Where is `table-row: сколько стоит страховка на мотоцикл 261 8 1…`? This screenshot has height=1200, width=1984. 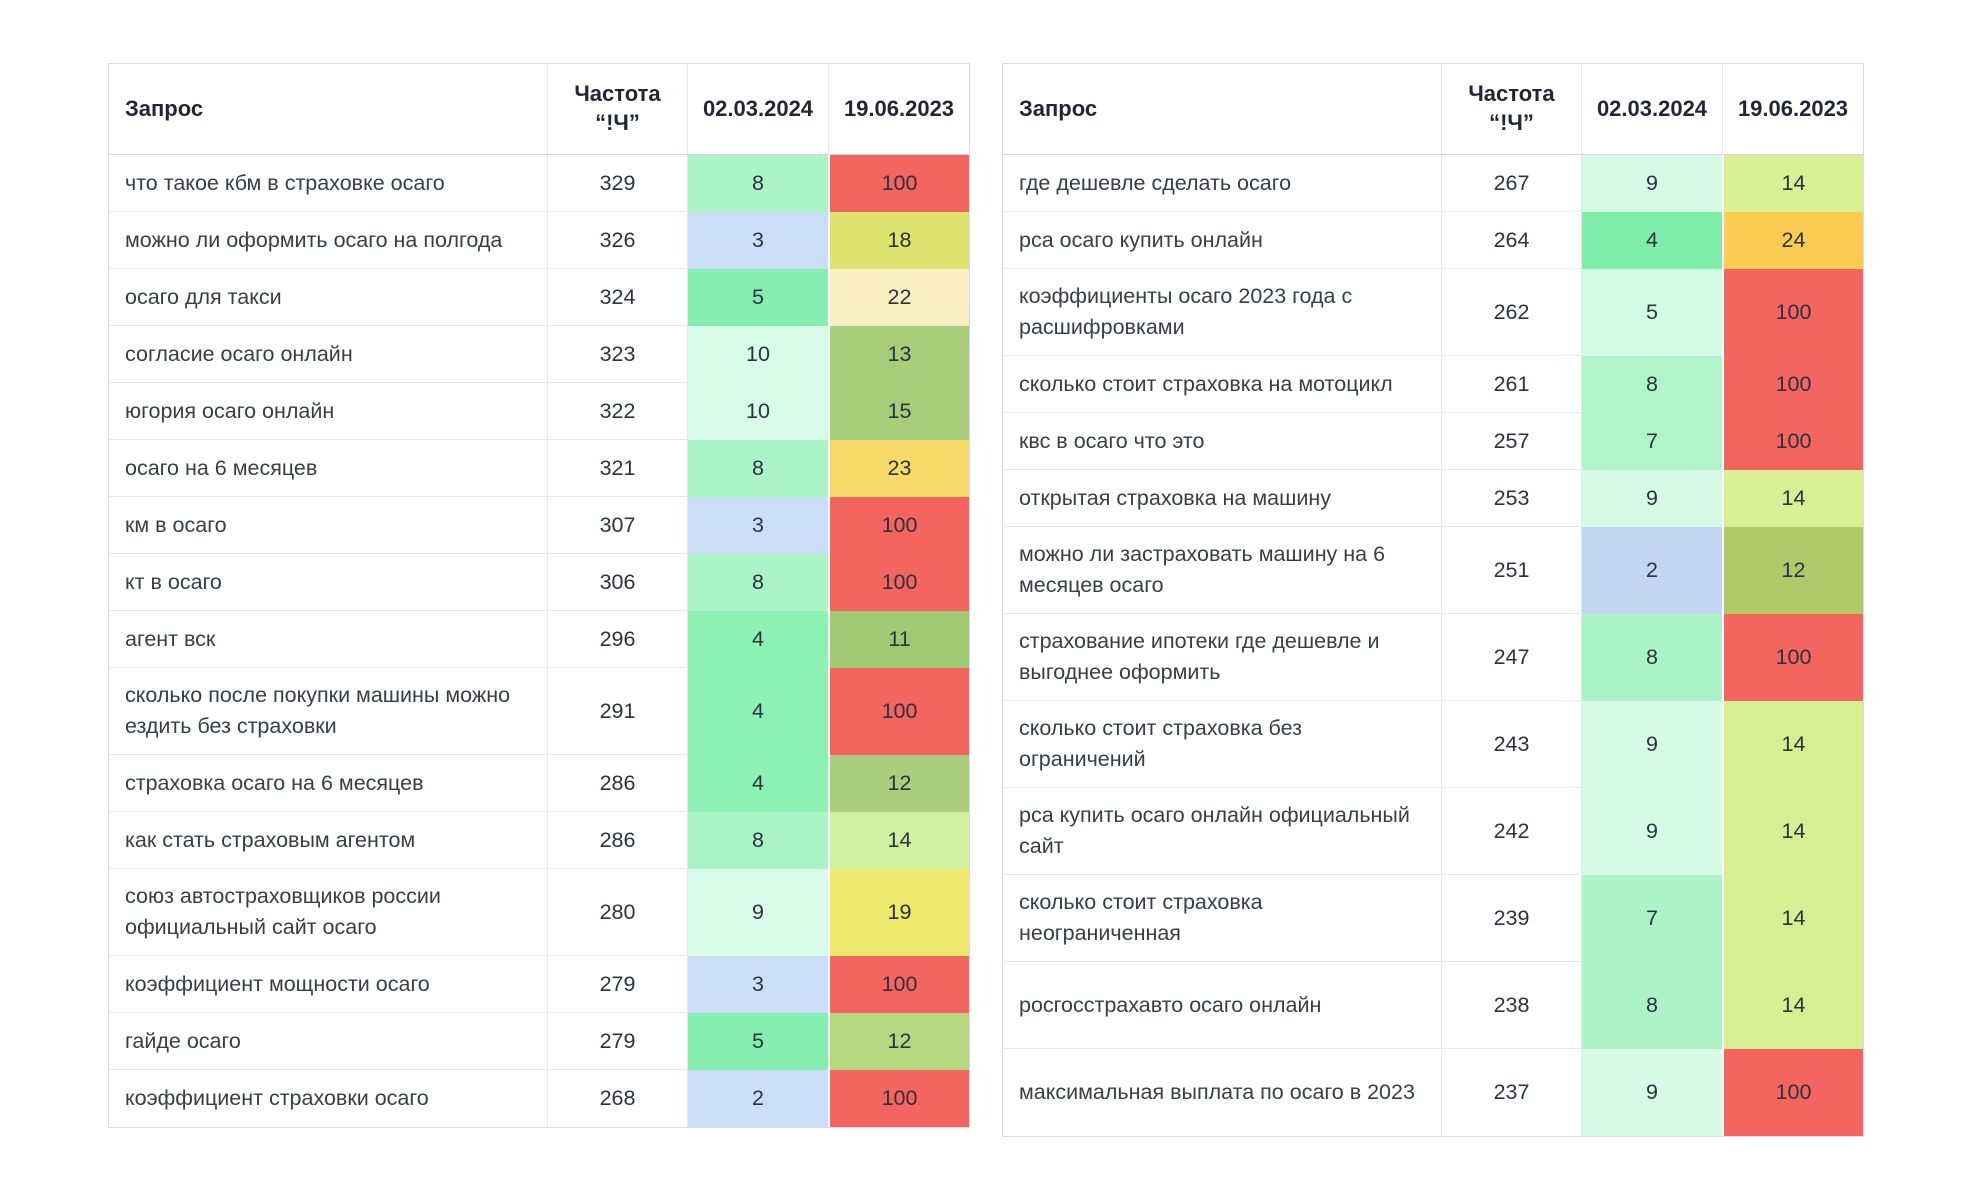 table-row: сколько стоит страховка на мотоцикл 261 8 1… is located at coordinates (1433, 384).